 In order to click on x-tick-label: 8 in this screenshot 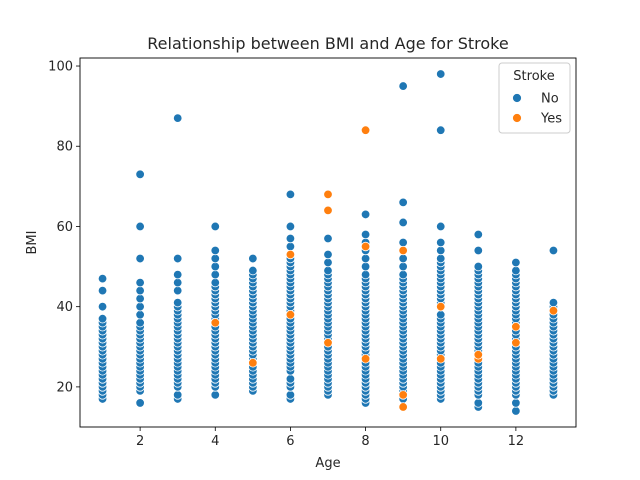, I will do `click(365, 441)`.